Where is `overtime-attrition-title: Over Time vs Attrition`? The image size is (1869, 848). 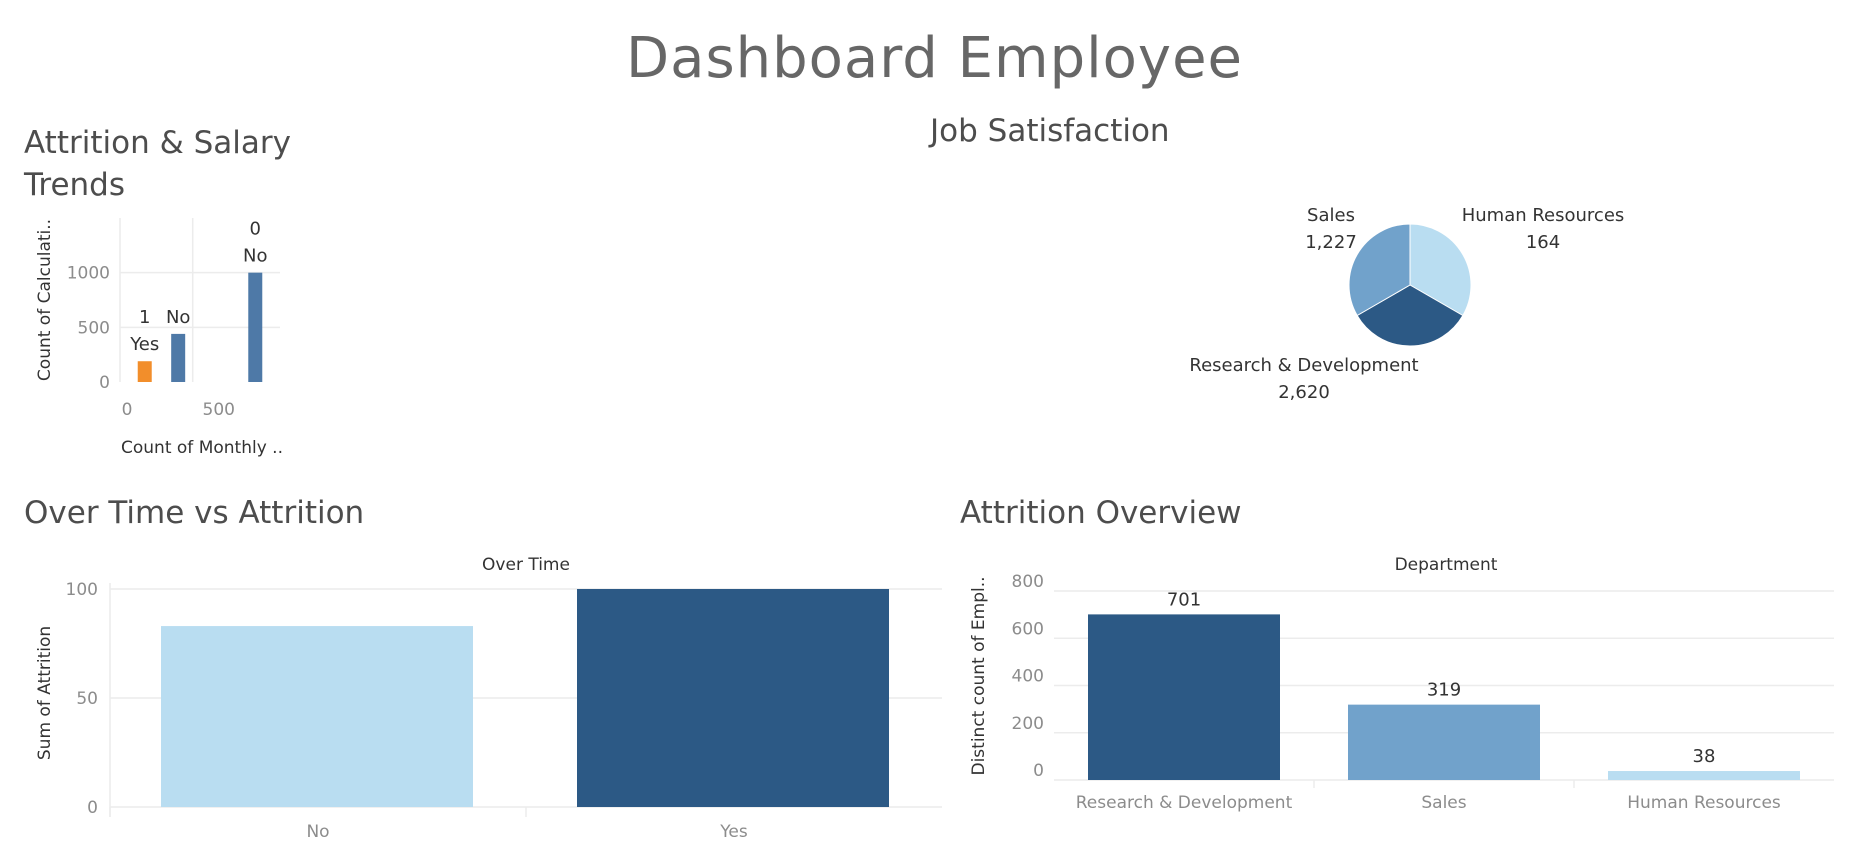 overtime-attrition-title: Over Time vs Attrition is located at coordinates (194, 513).